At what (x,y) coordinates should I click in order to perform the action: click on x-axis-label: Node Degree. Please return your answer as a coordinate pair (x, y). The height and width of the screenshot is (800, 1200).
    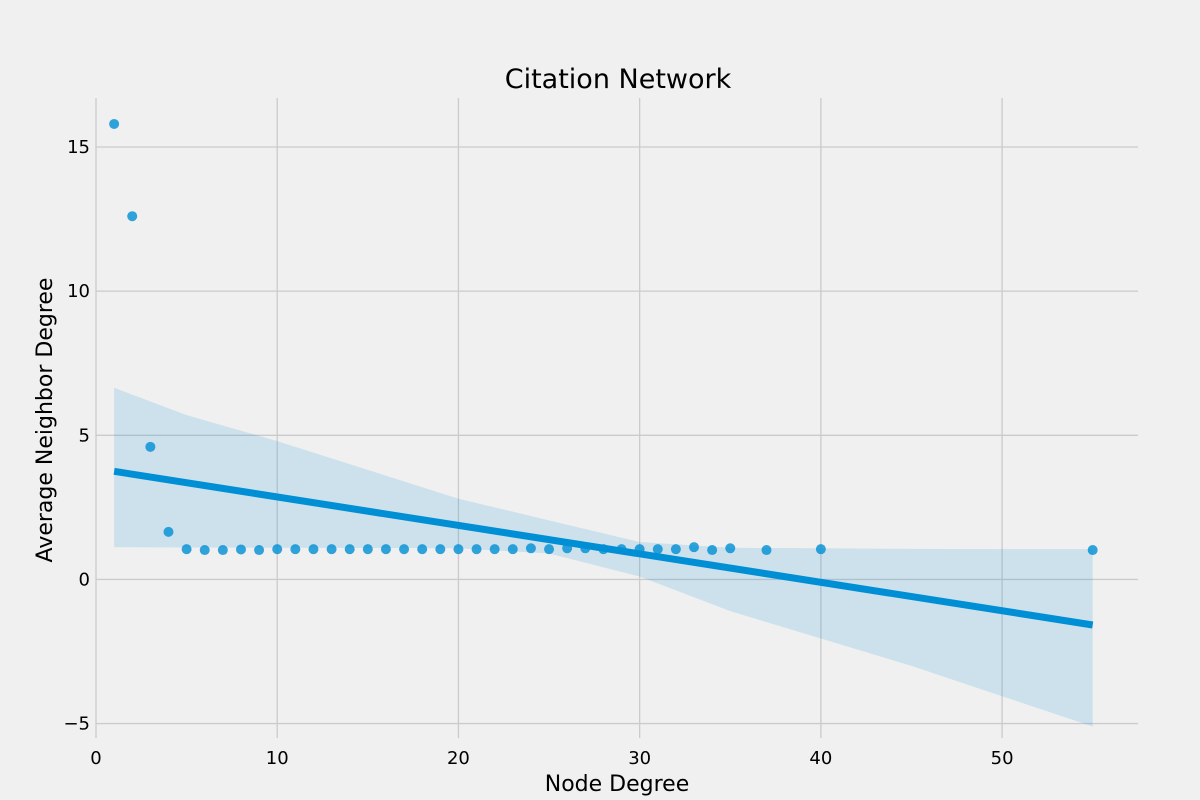
    Looking at the image, I should click on (617, 784).